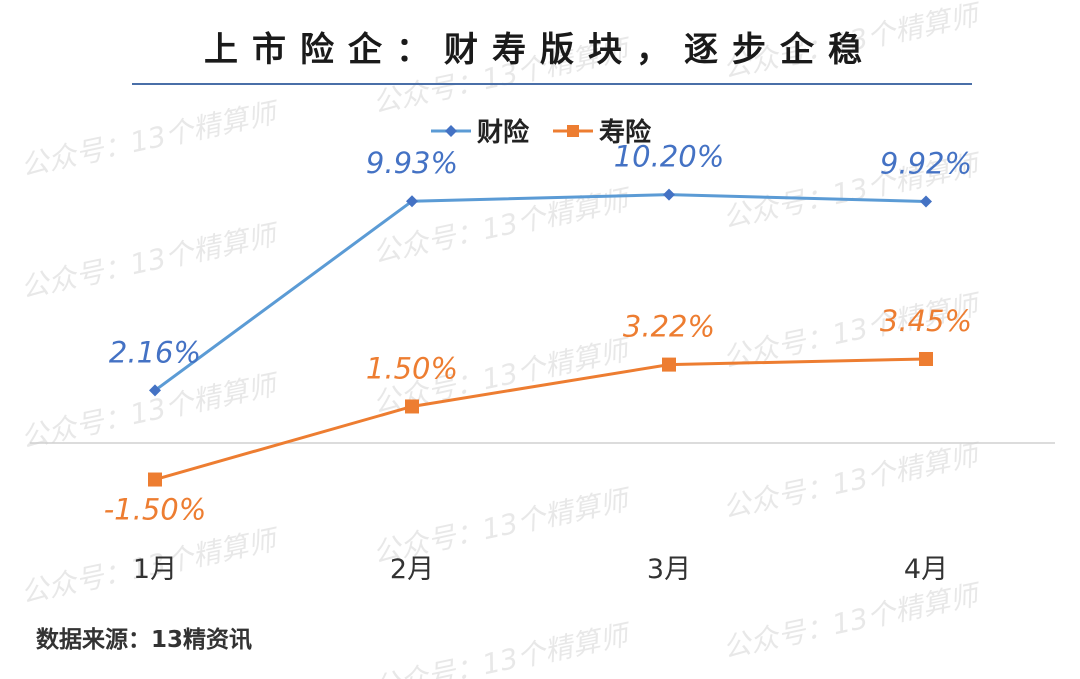 Image resolution: width=1080 pixels, height=679 pixels. Describe the element at coordinates (669, 157) in the screenshot. I see `data-label: 10.20%` at that location.